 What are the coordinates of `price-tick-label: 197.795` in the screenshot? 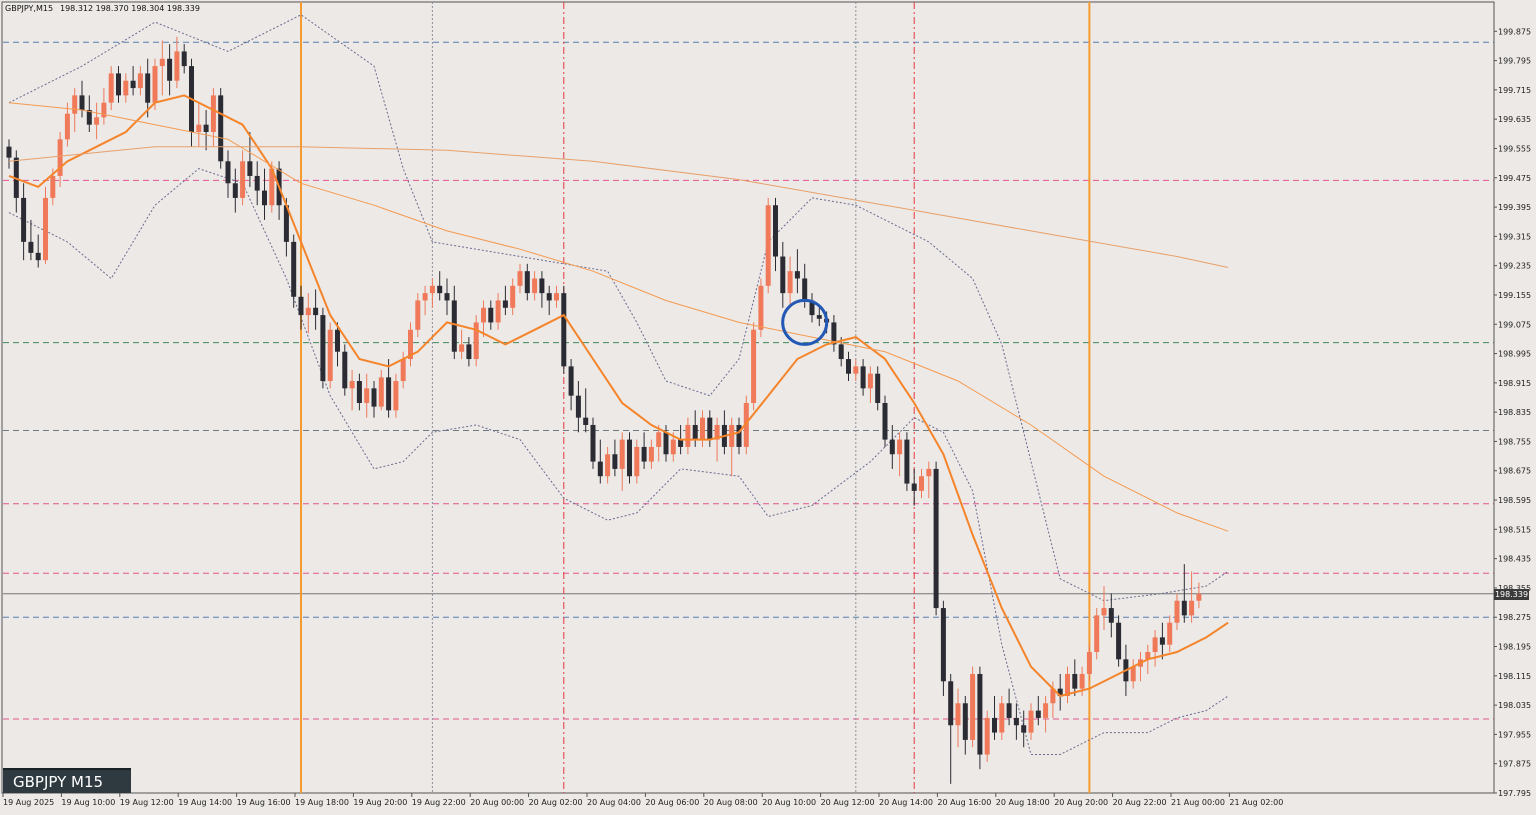 It's located at (1514, 793).